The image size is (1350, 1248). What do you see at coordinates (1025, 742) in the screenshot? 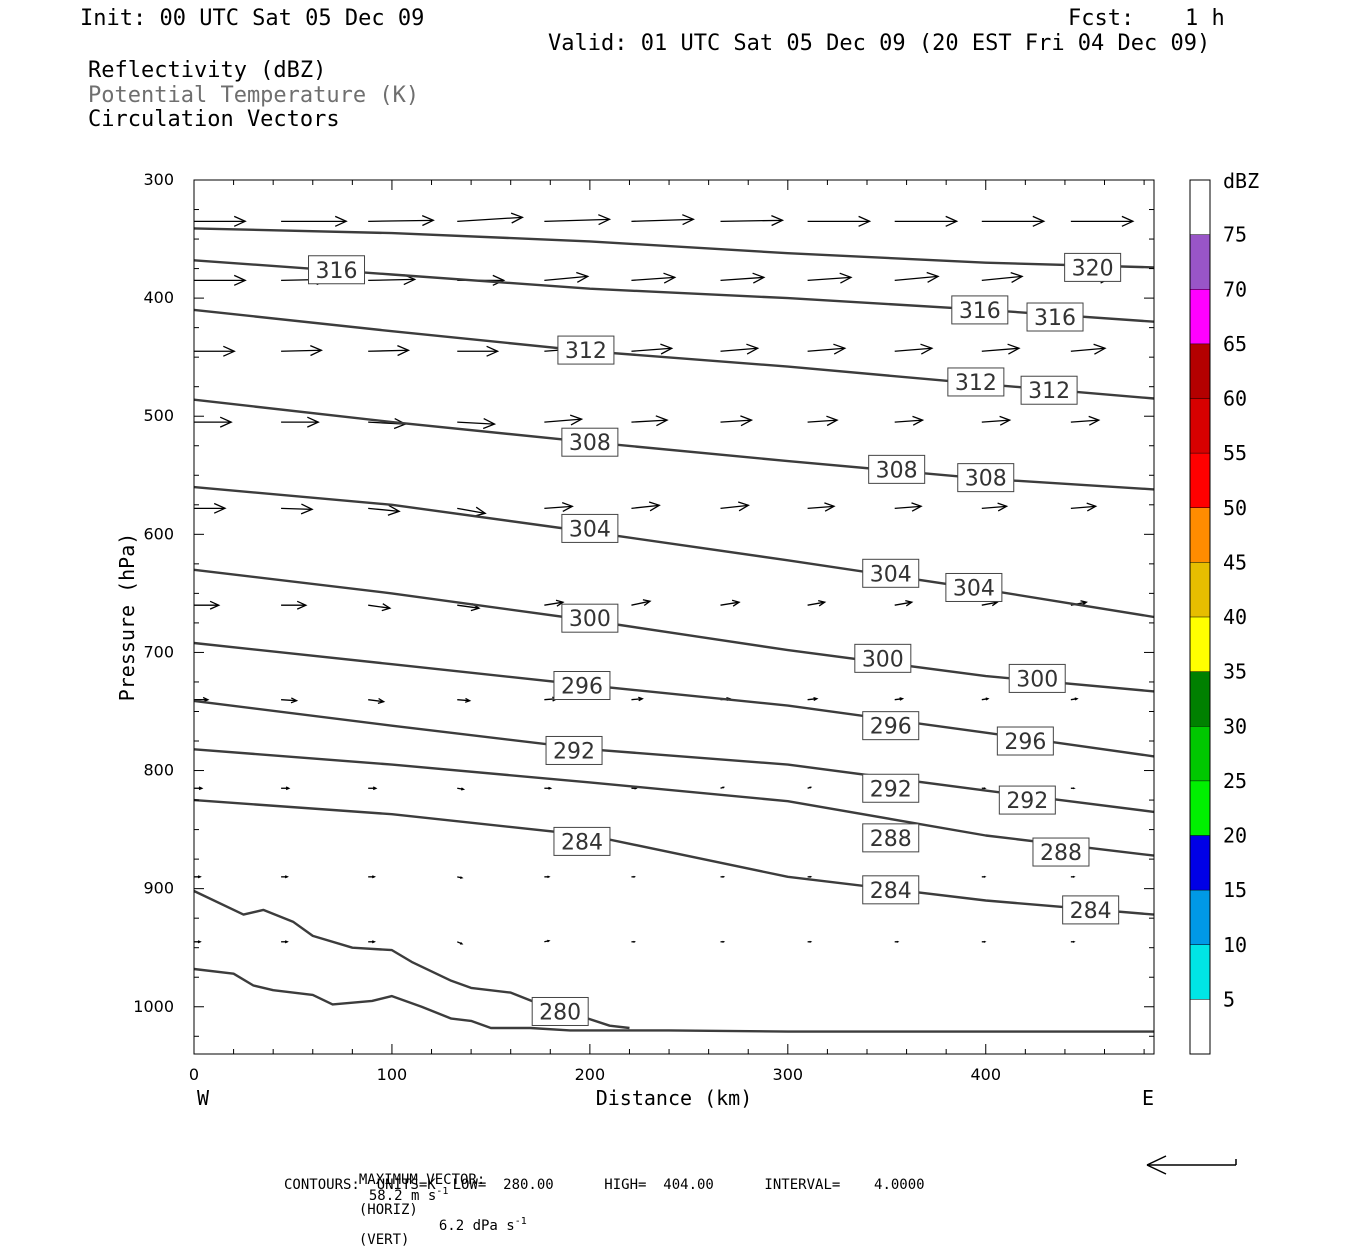
I see `contour-label-text: 296` at bounding box center [1025, 742].